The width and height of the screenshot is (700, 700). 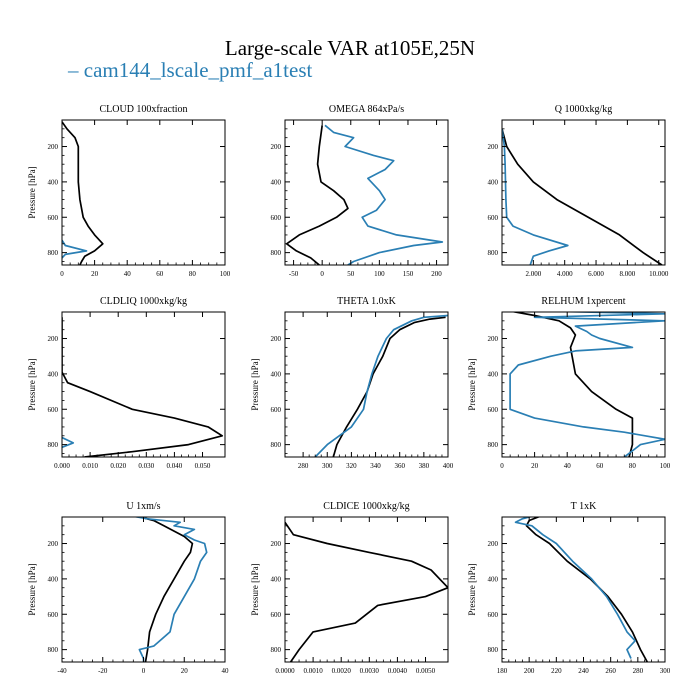 I want to click on x-tick-label: 6.000, so click(x=596, y=274).